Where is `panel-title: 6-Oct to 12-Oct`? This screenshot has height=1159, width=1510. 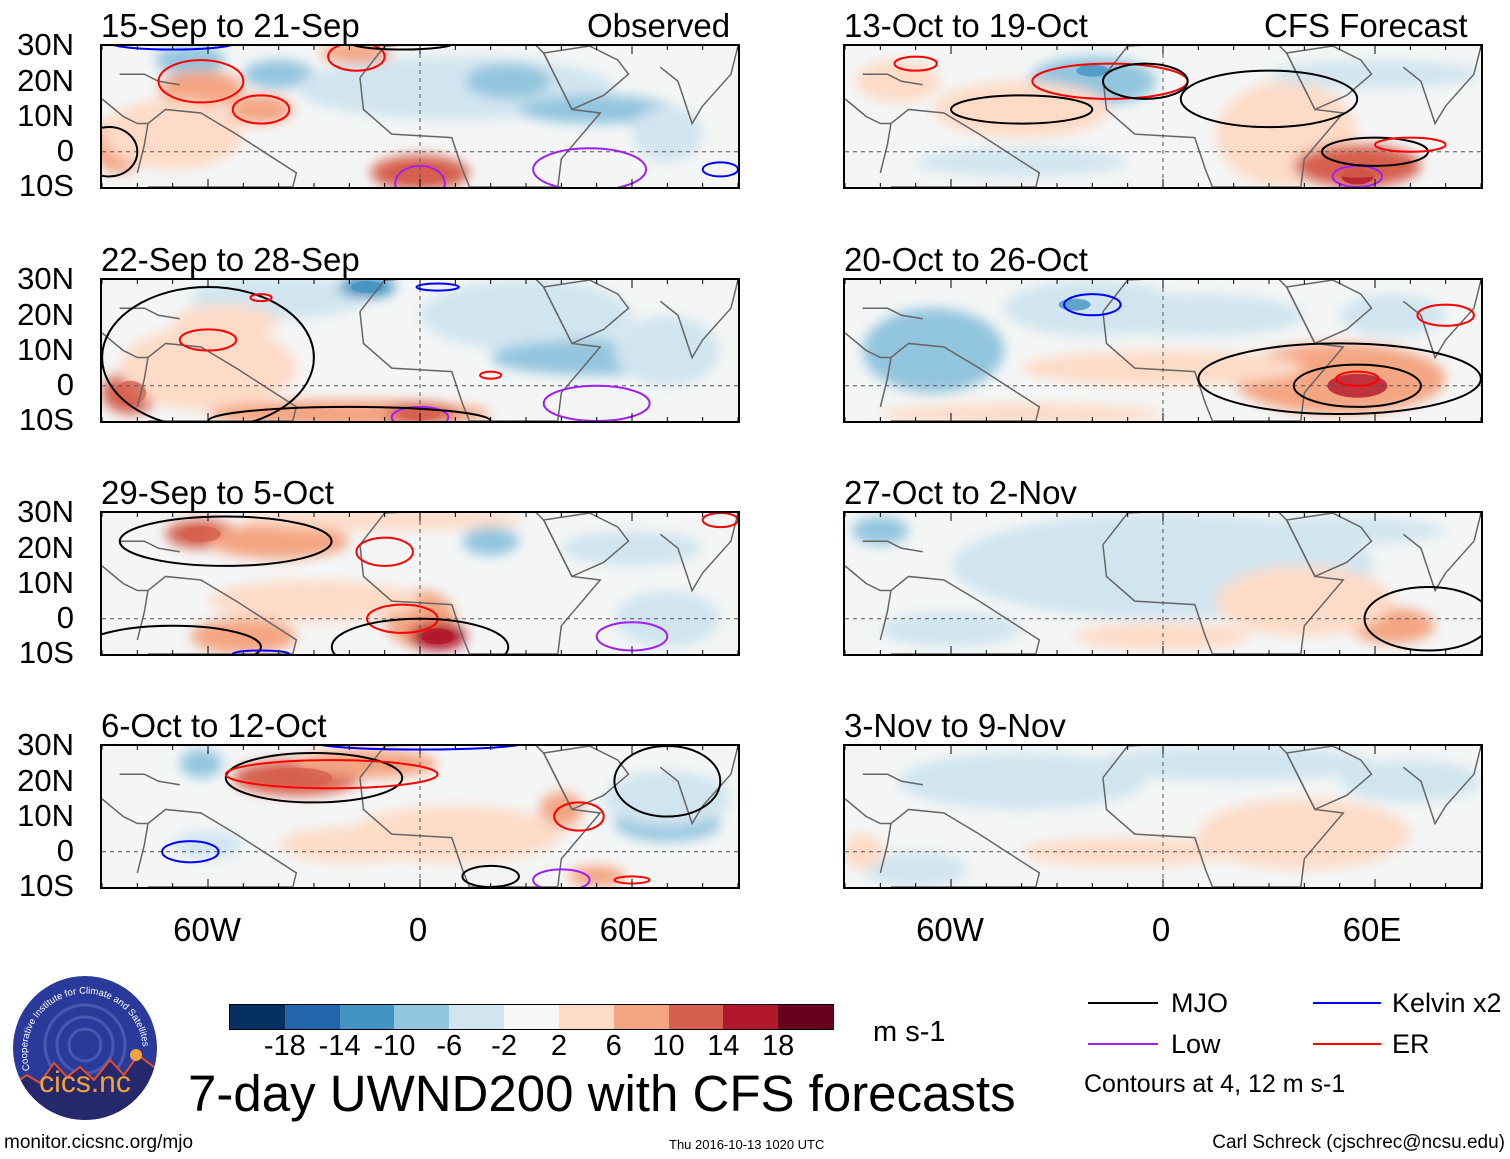 panel-title: 6-Oct to 12-Oct is located at coordinates (214, 725).